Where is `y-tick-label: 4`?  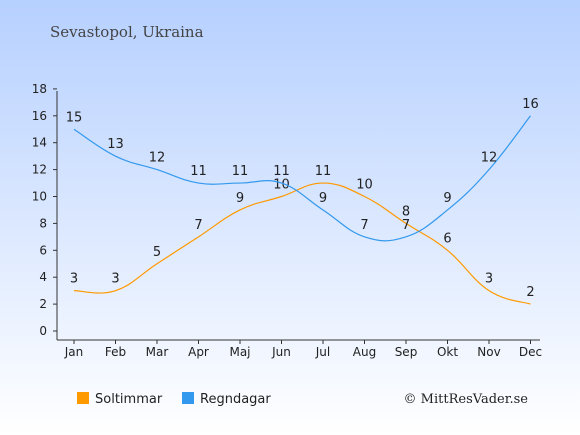 y-tick-label: 4 is located at coordinates (43, 277).